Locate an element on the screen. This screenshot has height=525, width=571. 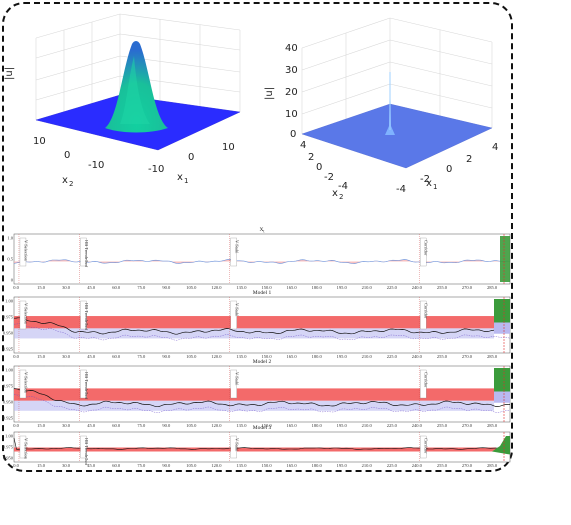
m2-dotted-line is located at coordinates (262, 403).